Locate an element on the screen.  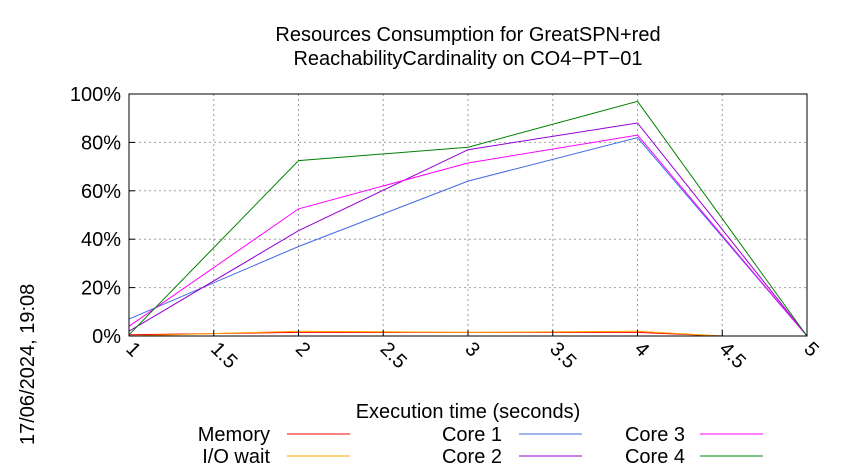
x-tick-label: 1 is located at coordinates (132, 349).